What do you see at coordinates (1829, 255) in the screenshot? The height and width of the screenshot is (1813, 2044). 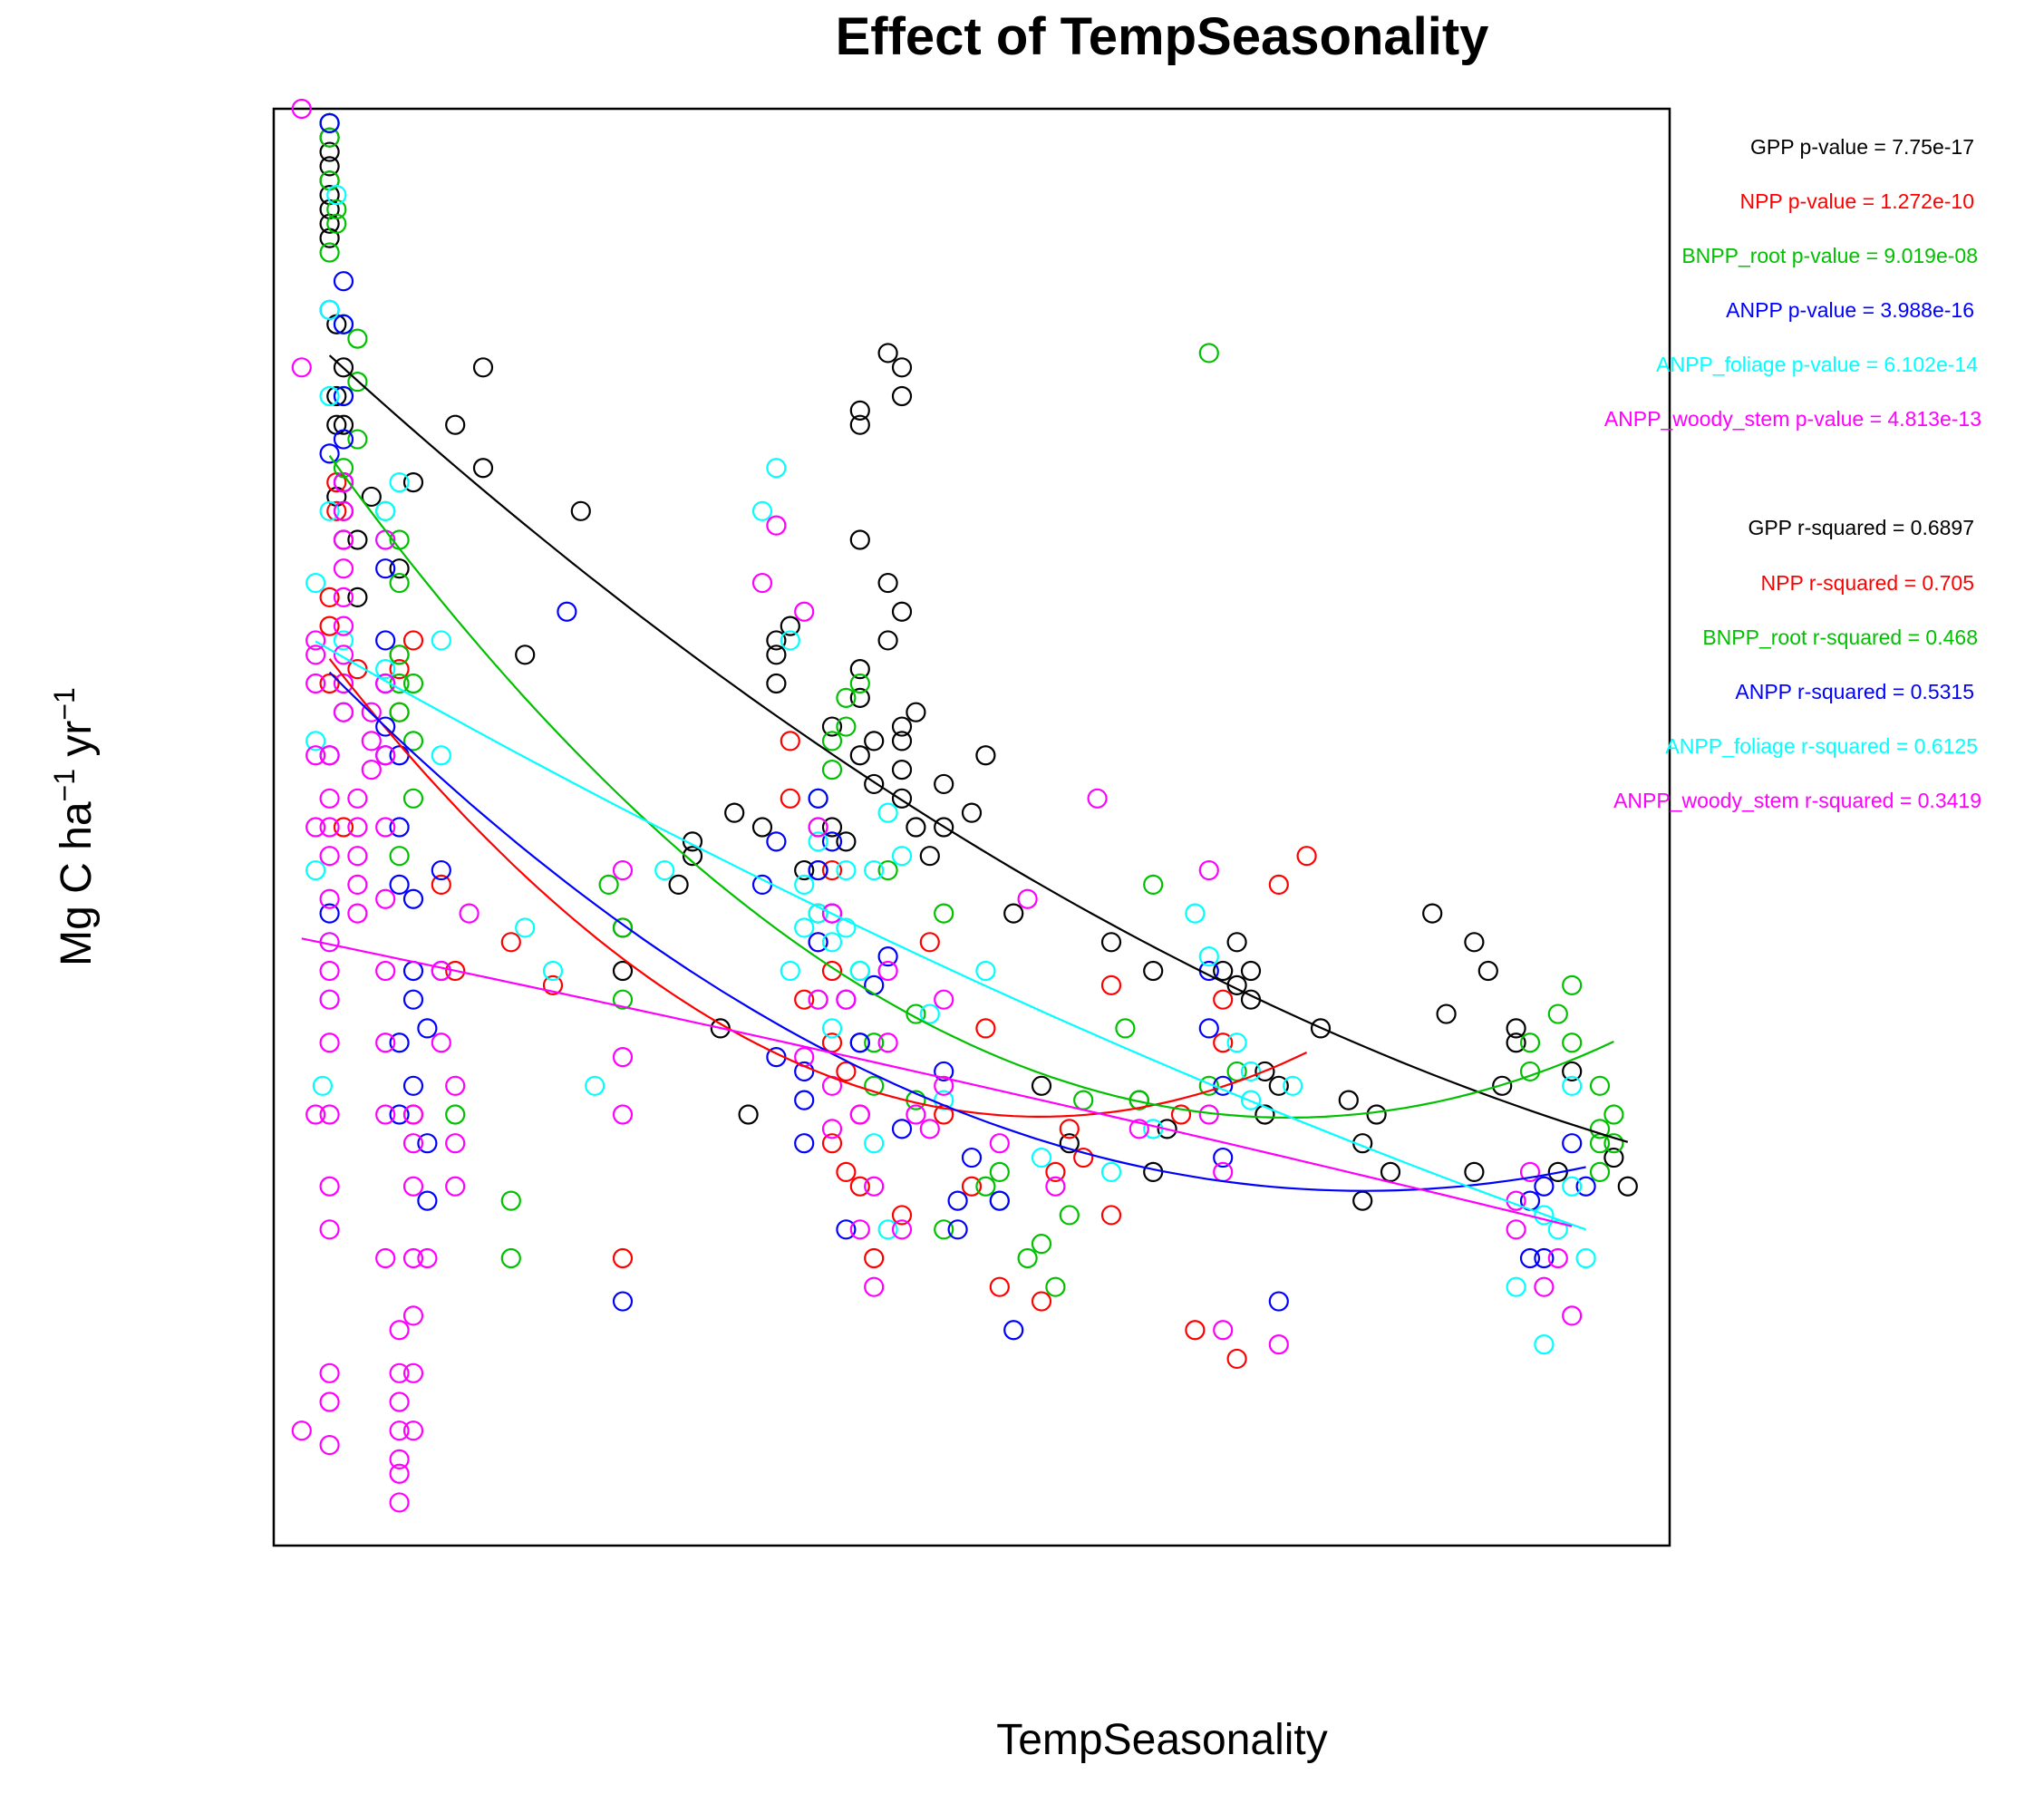 I see `pvalue-bnpp-root: BNPP_root p-value = 9.019e-08` at bounding box center [1829, 255].